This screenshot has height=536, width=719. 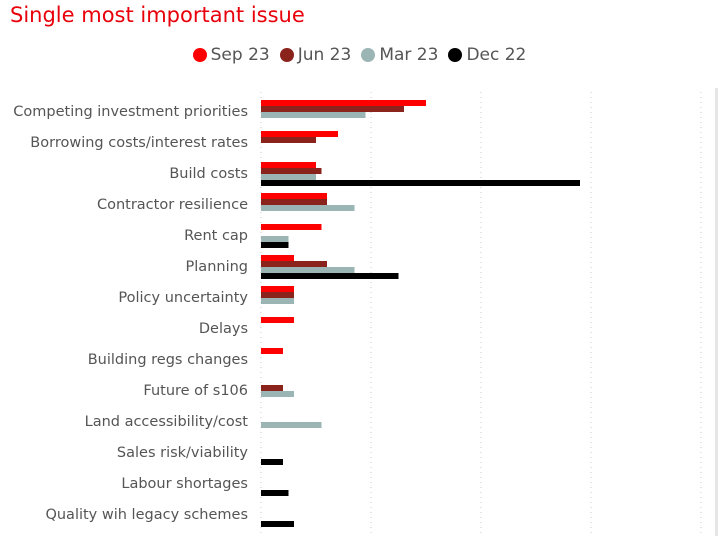 What do you see at coordinates (217, 267) in the screenshot?
I see `category-label: Planning` at bounding box center [217, 267].